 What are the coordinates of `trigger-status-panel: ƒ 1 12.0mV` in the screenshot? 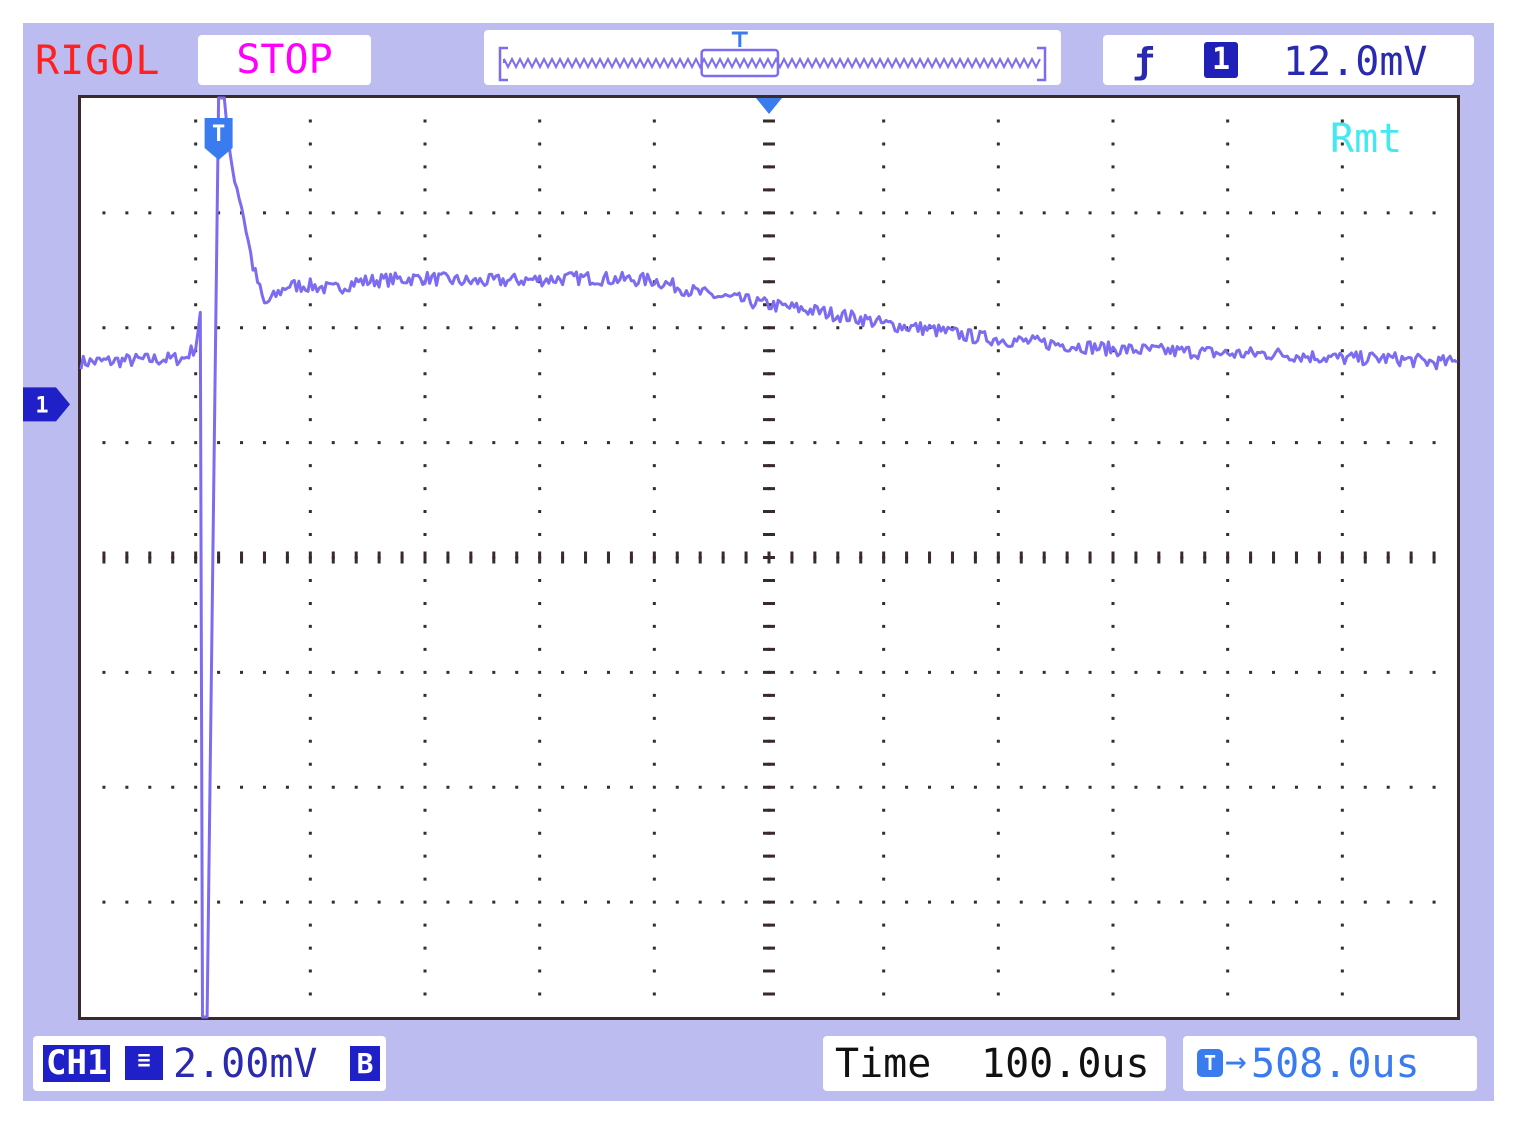 It's located at (1288, 60).